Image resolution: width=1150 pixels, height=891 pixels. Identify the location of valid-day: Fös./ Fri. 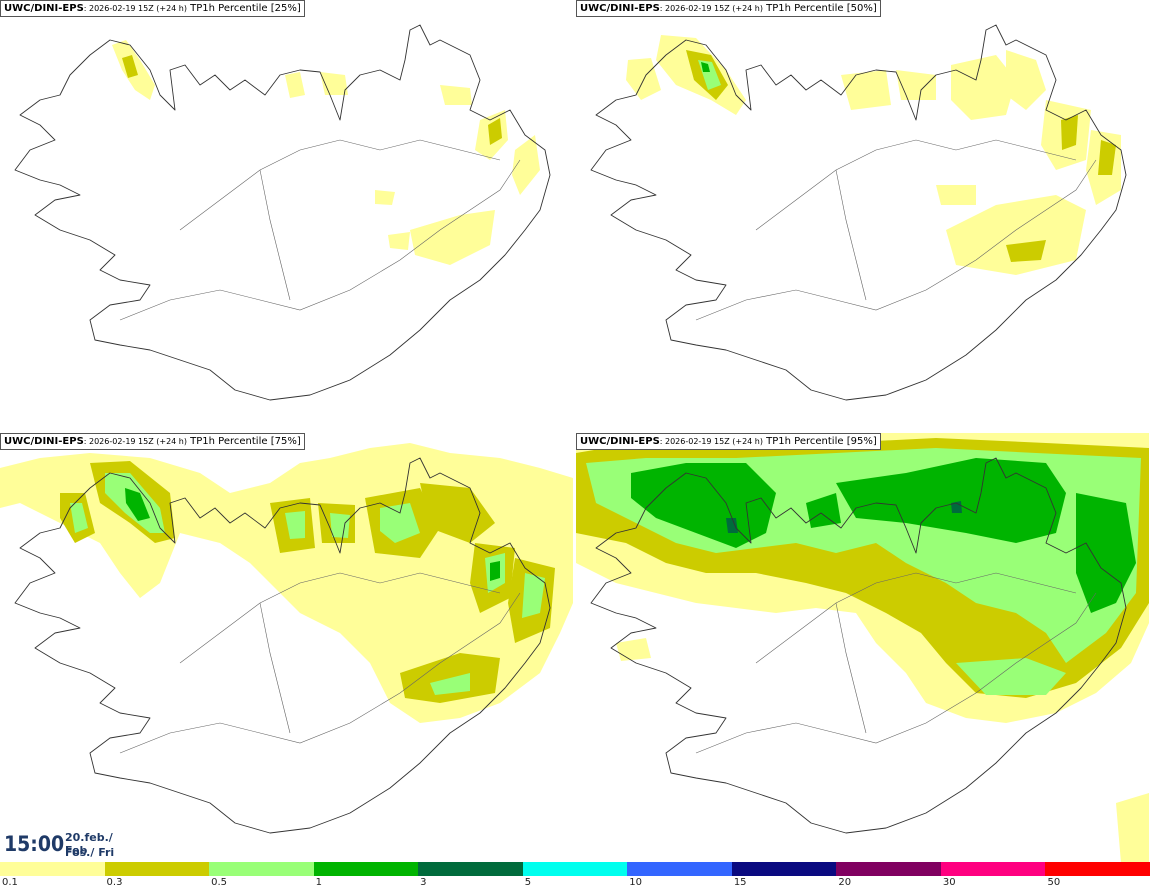
(90, 852).